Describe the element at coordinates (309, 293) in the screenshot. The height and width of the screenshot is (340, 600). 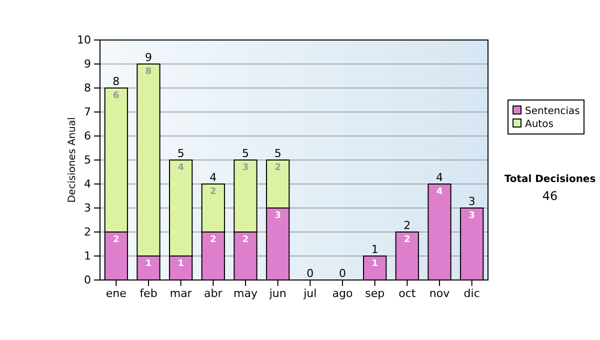
I see `x-tick-label: jul` at that location.